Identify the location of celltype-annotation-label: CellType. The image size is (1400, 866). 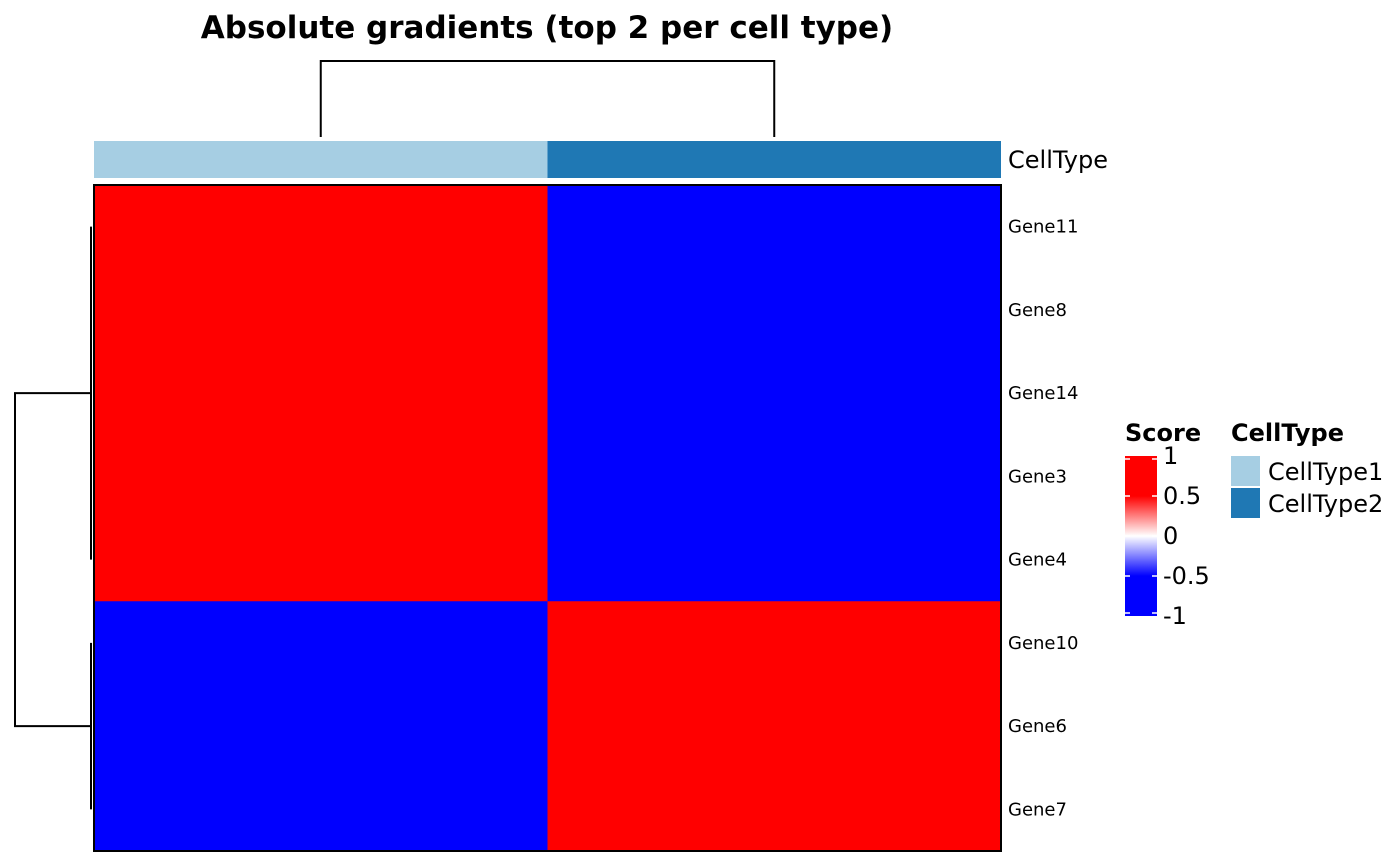
(1058, 160).